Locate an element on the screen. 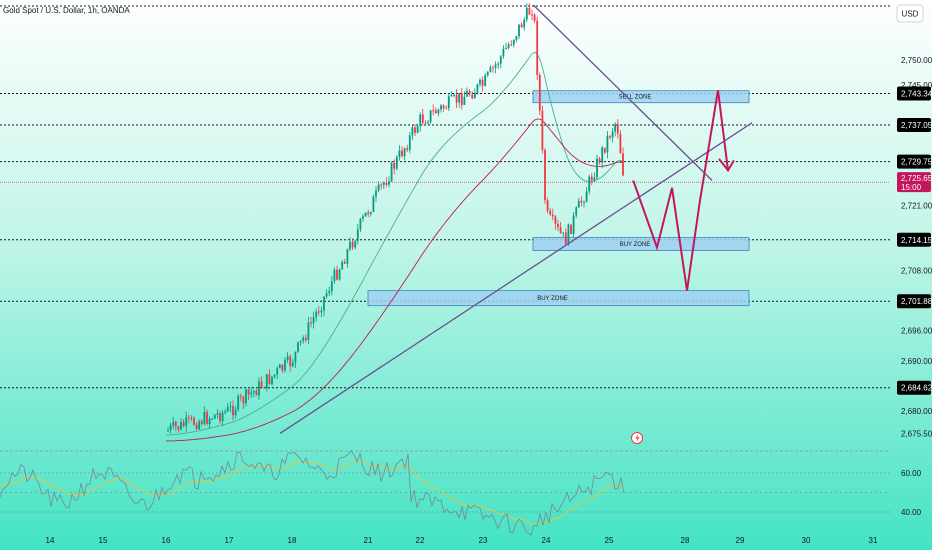  level-price-label: 2,743.340 is located at coordinates (916, 94).